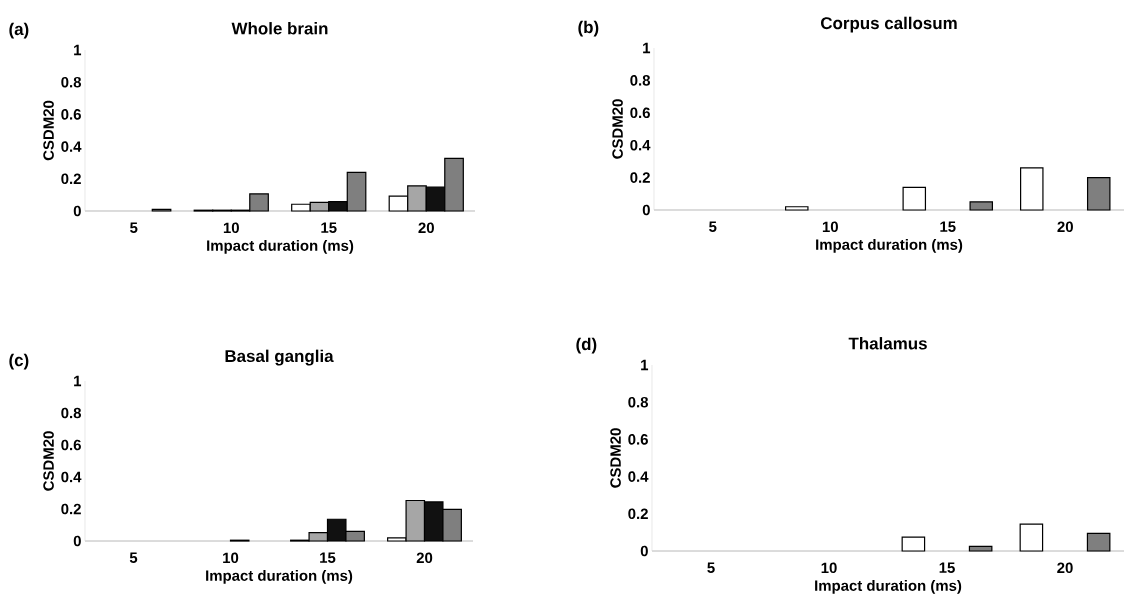  I want to click on text: (b), so click(588, 28).